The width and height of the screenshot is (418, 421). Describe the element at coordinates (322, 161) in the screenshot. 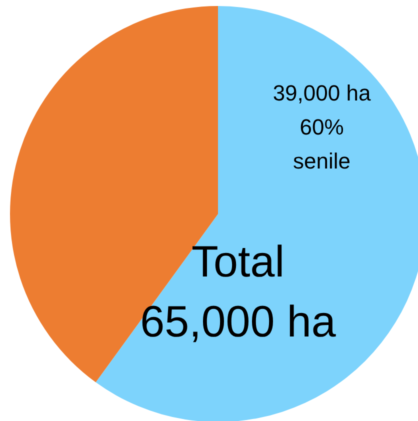

I see `slice-label: senile` at that location.